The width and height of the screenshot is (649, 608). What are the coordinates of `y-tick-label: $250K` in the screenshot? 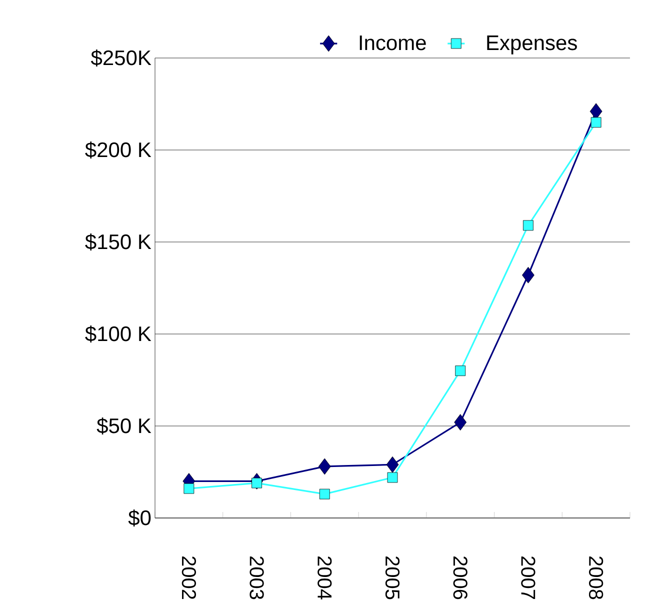 It's located at (121, 58).